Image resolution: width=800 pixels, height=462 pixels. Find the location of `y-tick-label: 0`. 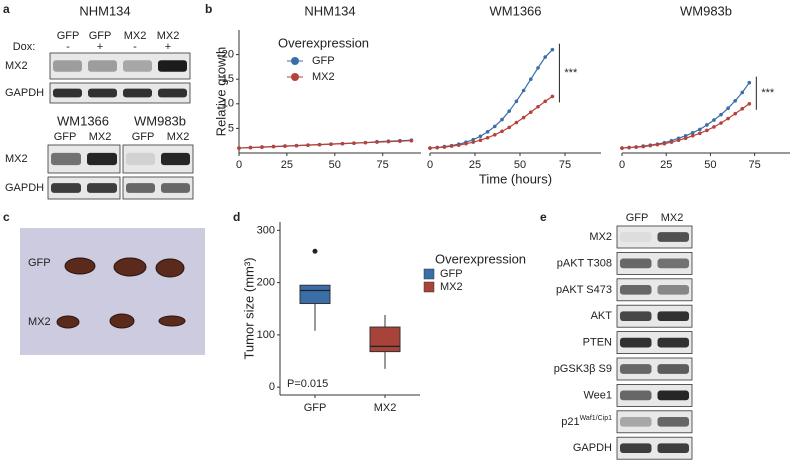

y-tick-label: 0 is located at coordinates (272, 387).